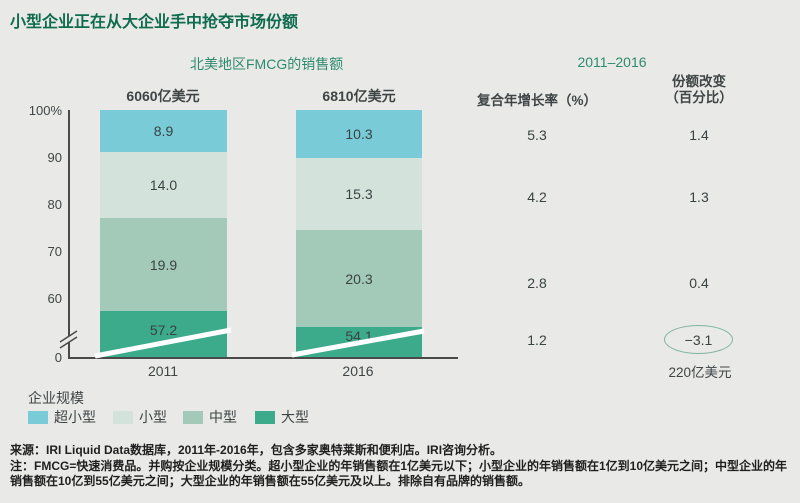 The image size is (800, 503). I want to click on bar-2011-segment-ultrasmall: 8.9, so click(163, 131).